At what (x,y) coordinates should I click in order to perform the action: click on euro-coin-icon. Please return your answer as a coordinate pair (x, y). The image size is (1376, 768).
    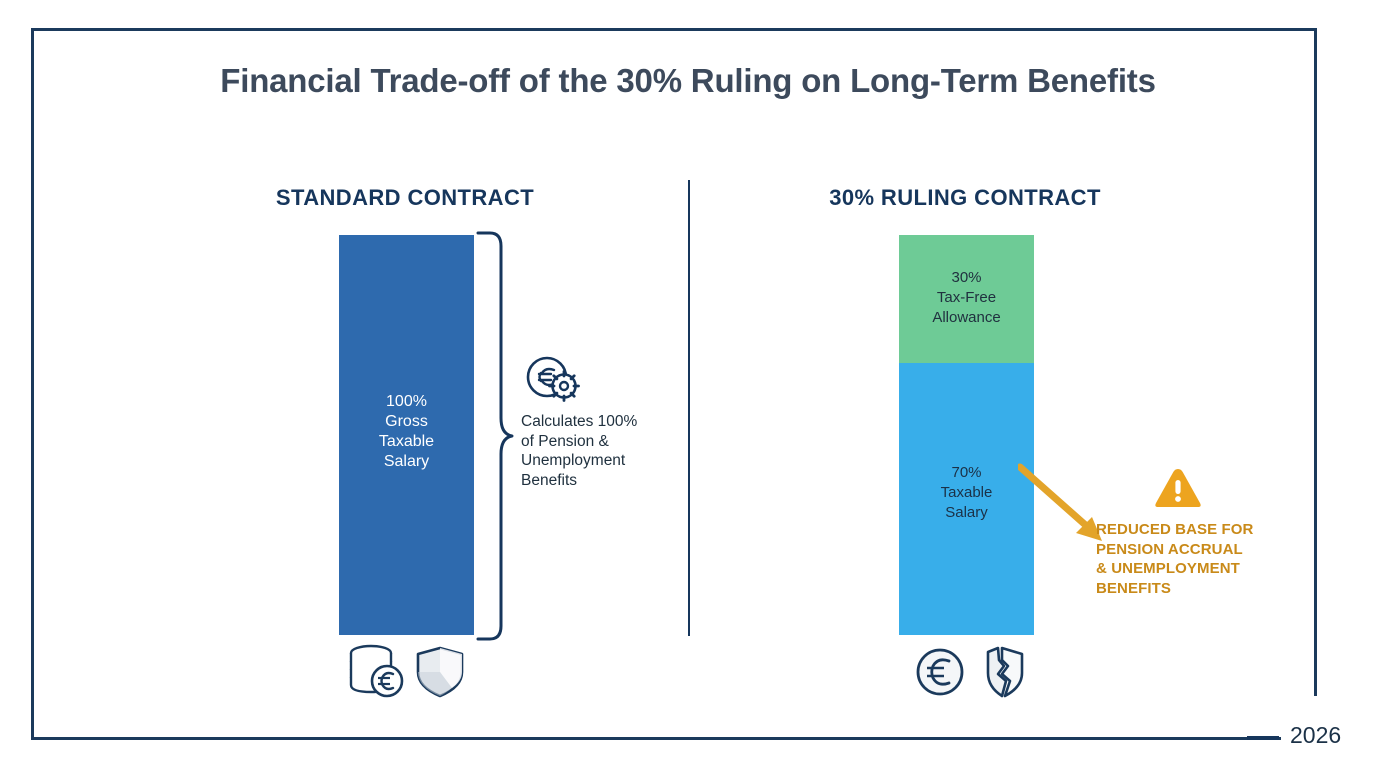
    Looking at the image, I should click on (940, 672).